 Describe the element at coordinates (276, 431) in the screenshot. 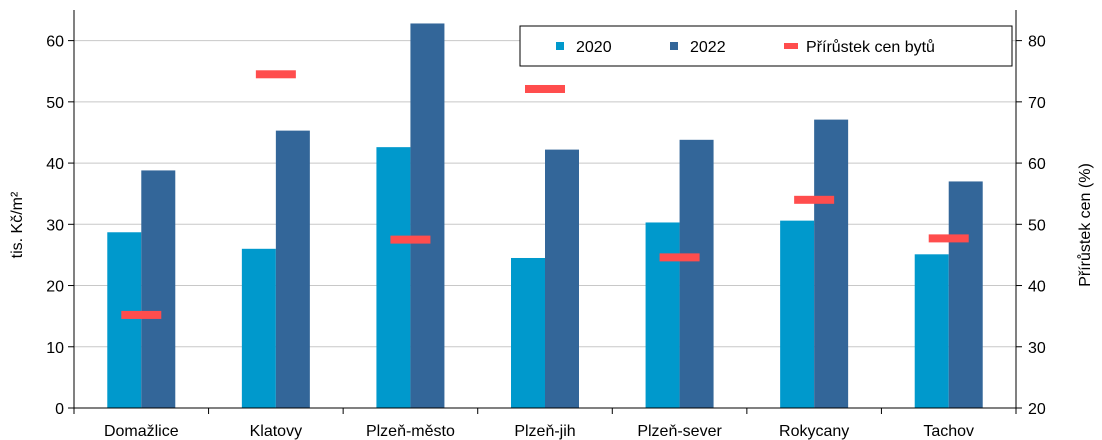

I see `category-label: Klatovy` at that location.